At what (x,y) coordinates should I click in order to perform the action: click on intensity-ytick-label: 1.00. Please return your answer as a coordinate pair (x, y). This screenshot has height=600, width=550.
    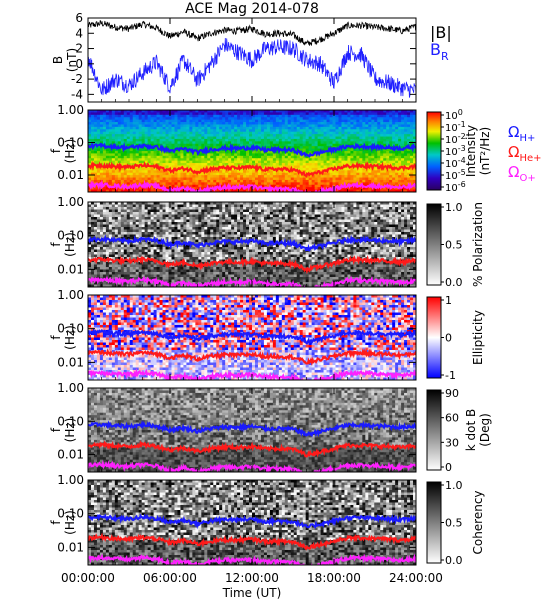
    Looking at the image, I should click on (70, 110).